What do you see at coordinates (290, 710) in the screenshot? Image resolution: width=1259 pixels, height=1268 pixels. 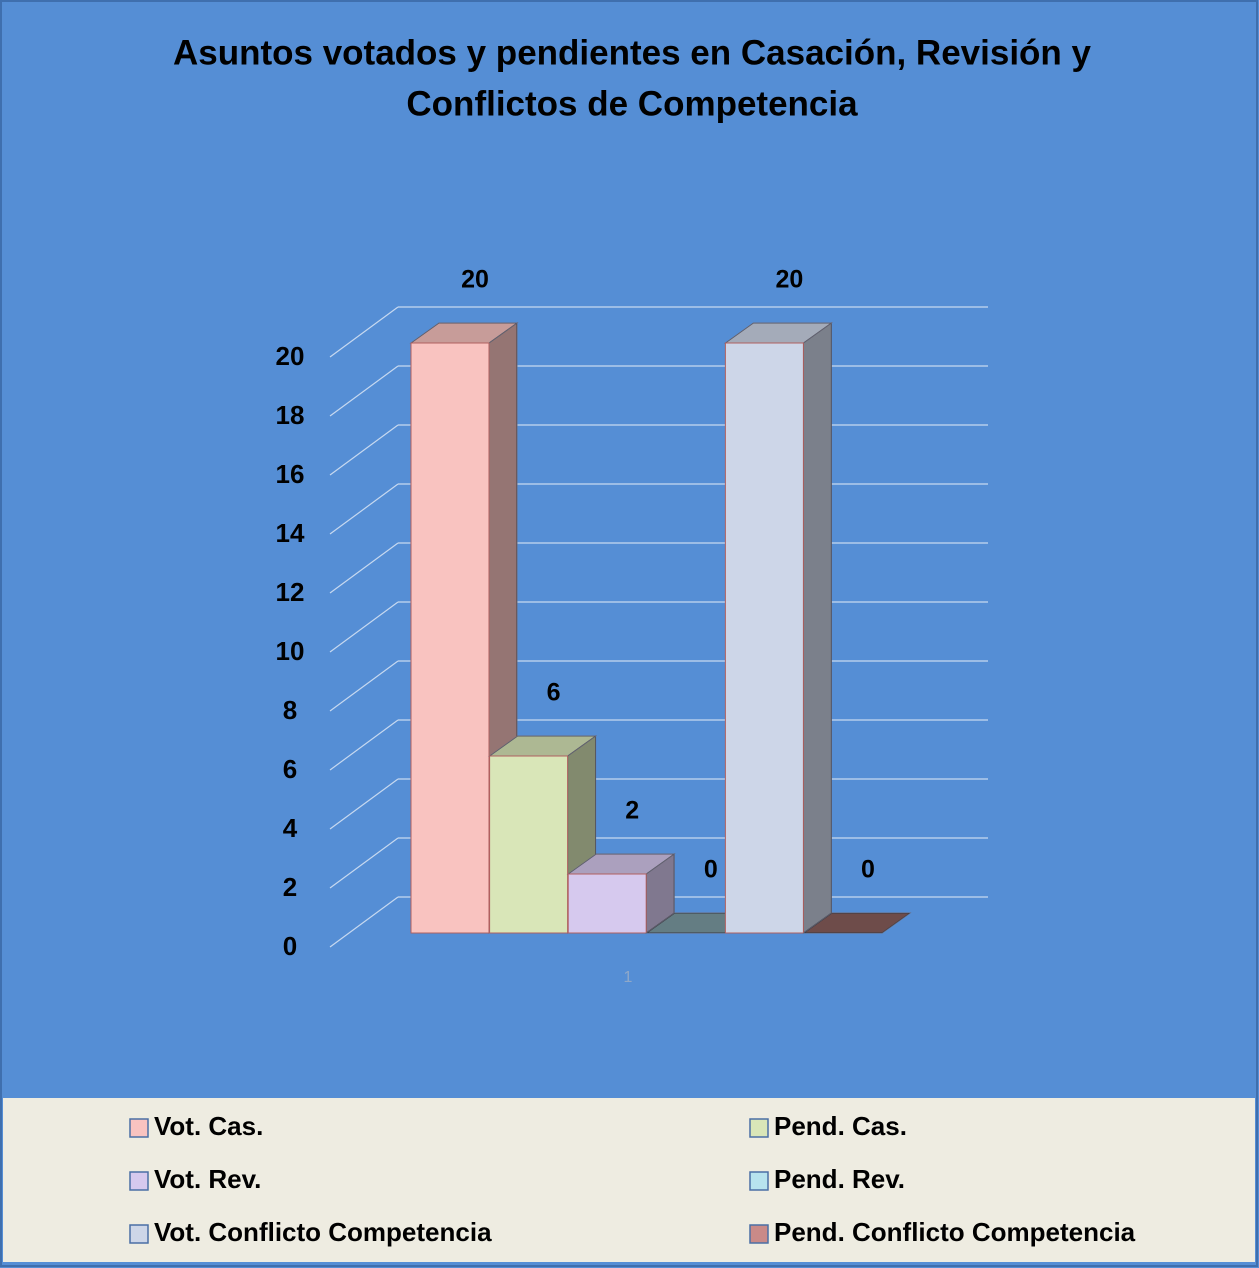 I see `y-tick-label: 8` at bounding box center [290, 710].